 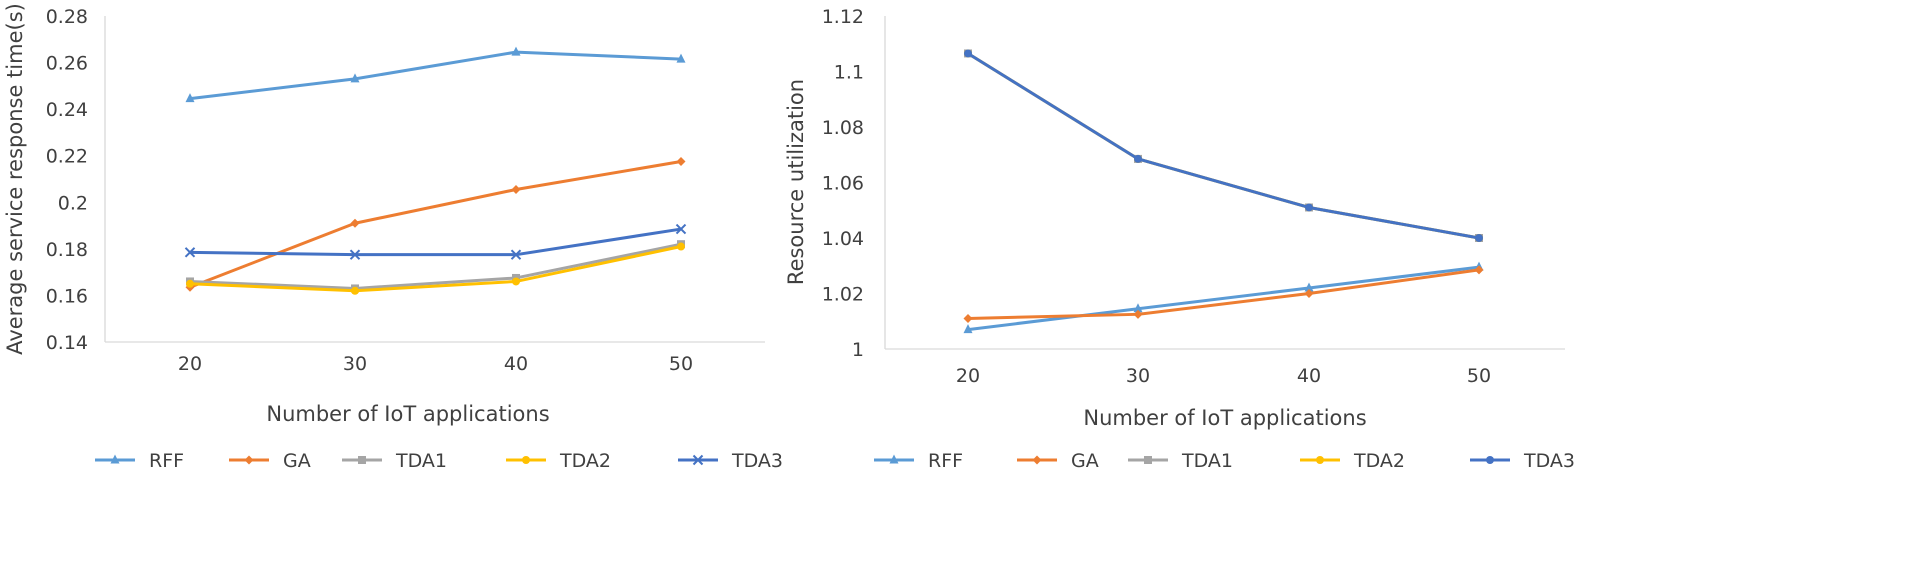 What do you see at coordinates (67, 64) in the screenshot?
I see `y-tick-label: 0.26` at bounding box center [67, 64].